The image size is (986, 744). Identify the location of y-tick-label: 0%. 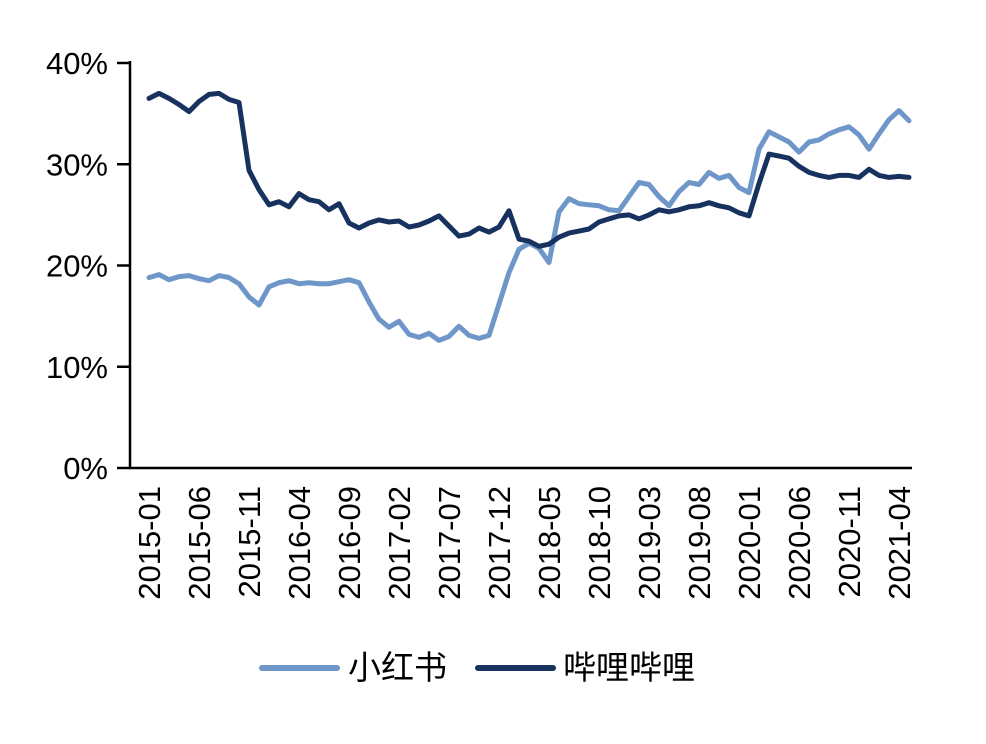
(85, 468).